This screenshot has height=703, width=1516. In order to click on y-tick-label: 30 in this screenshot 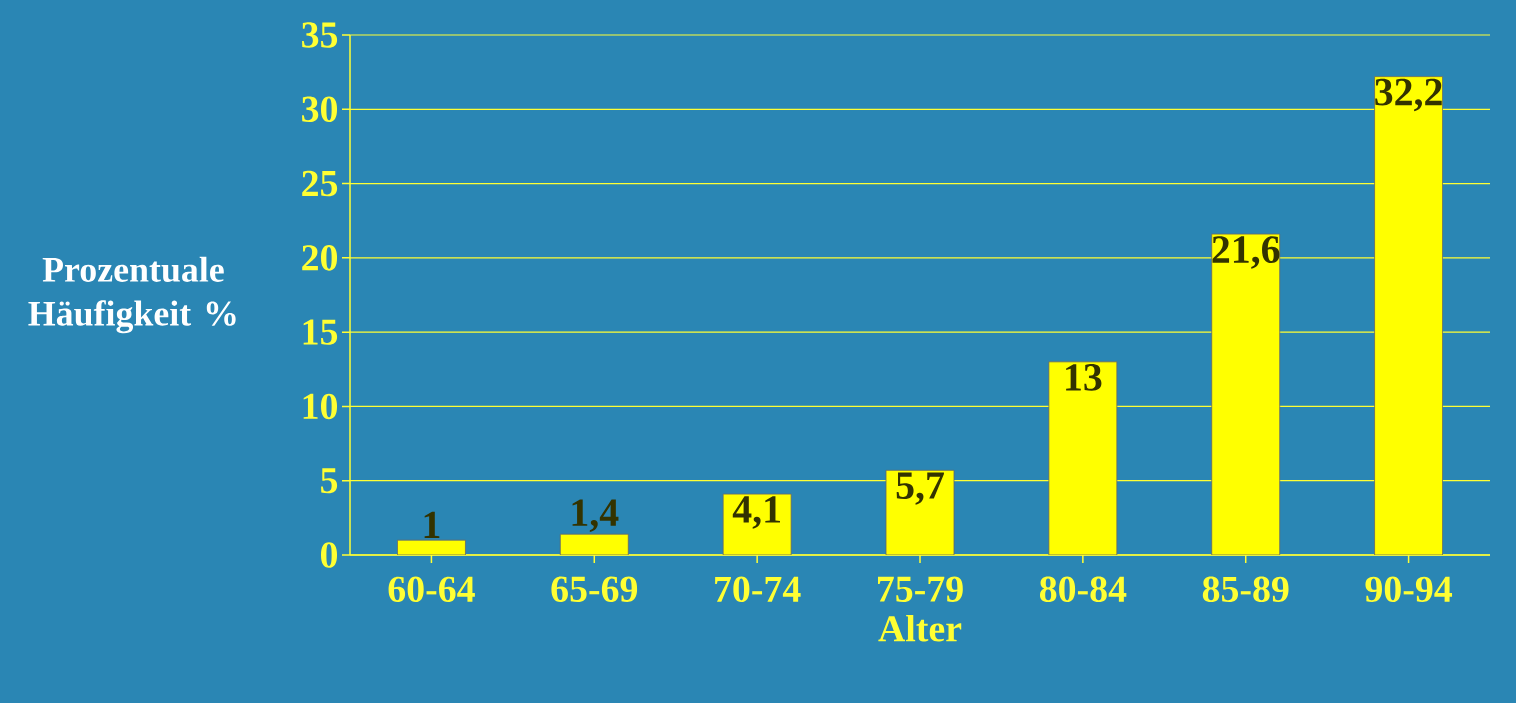, I will do `click(320, 109)`.